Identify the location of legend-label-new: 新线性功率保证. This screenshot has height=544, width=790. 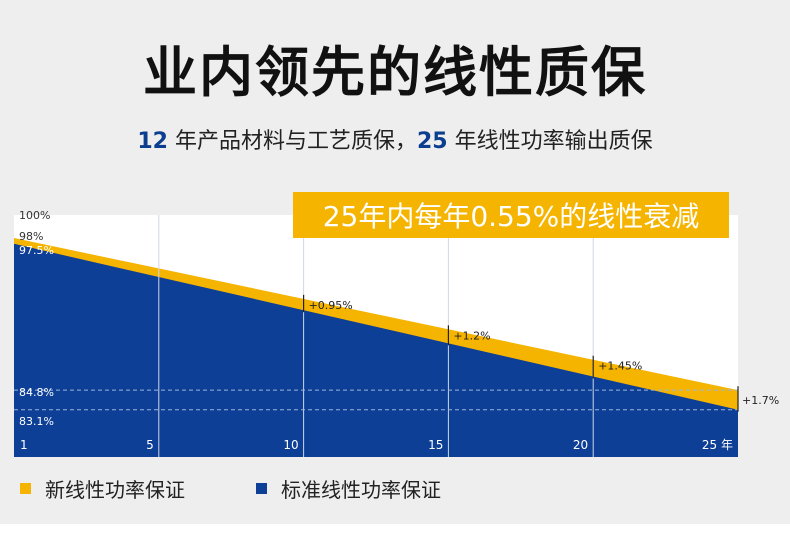
(115, 490).